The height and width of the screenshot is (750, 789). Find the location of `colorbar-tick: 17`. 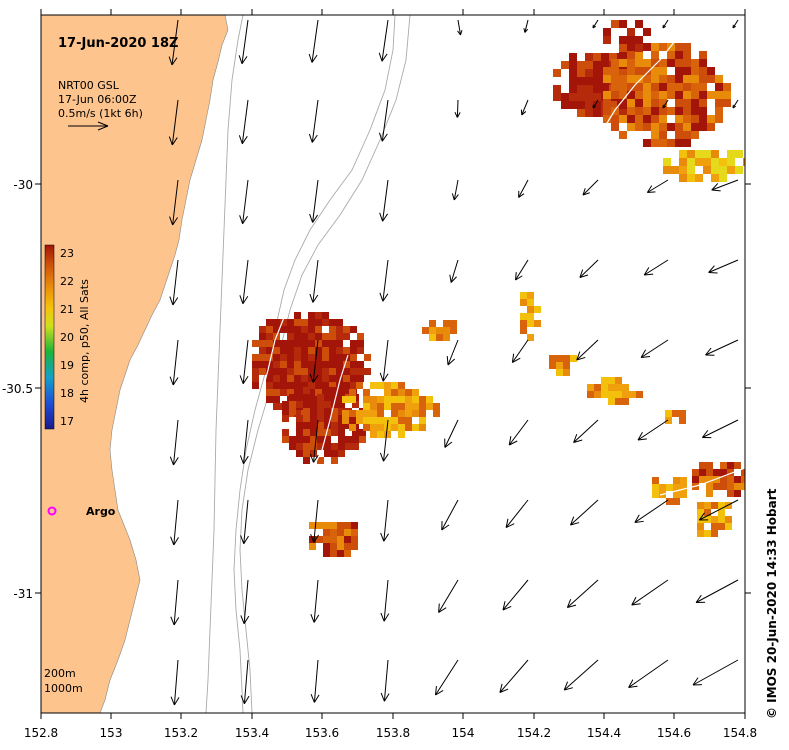

colorbar-tick: 17 is located at coordinates (67, 421).